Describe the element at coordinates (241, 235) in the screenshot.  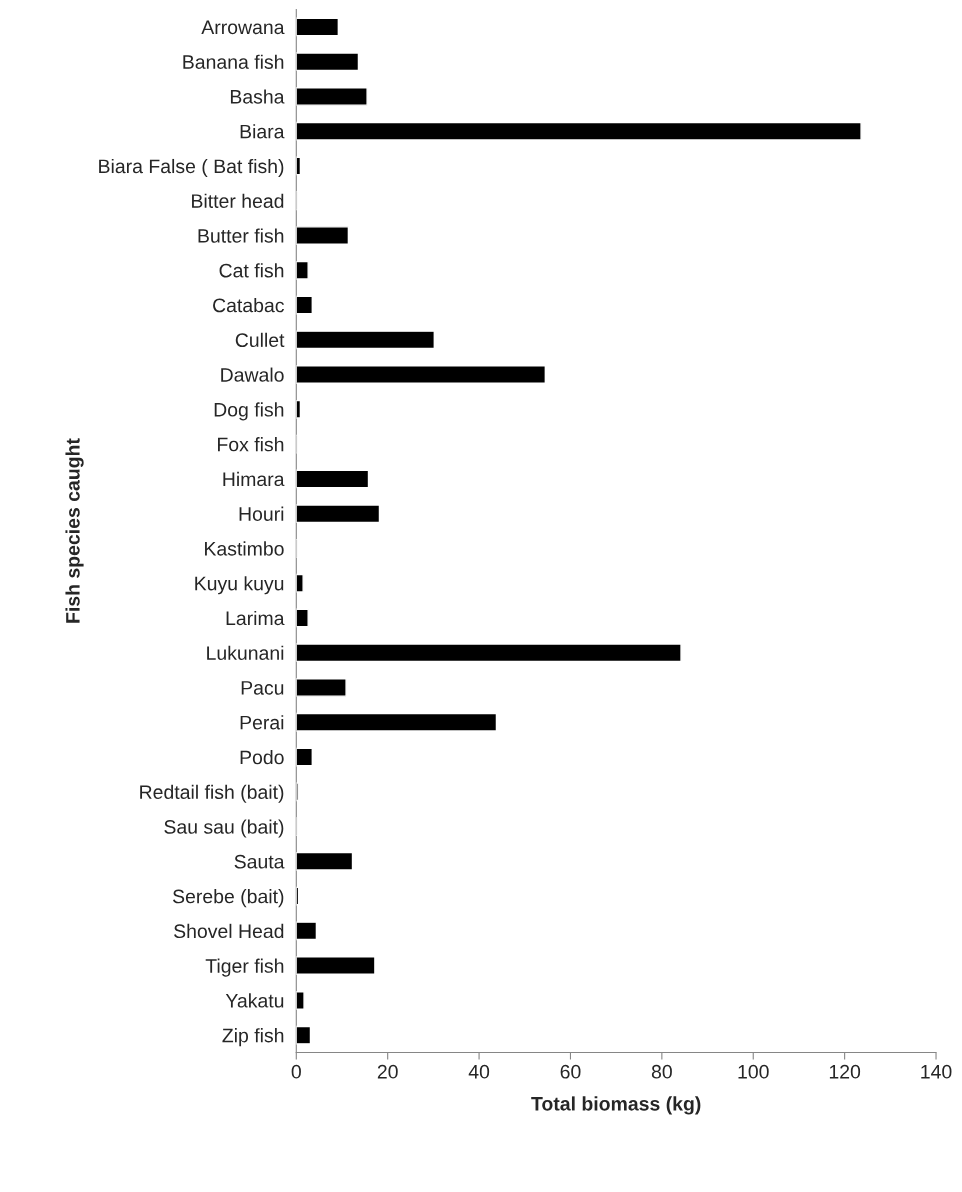
I see `y-tick-label: Butter fish` at that location.